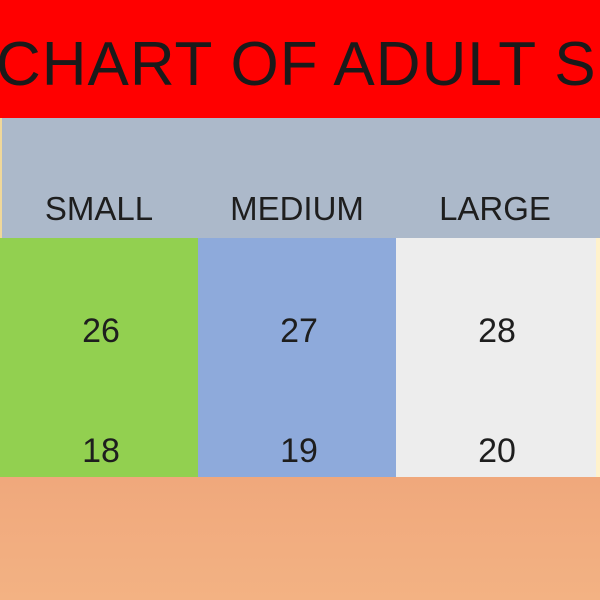  I want to click on column-next-edge, so click(598, 357).